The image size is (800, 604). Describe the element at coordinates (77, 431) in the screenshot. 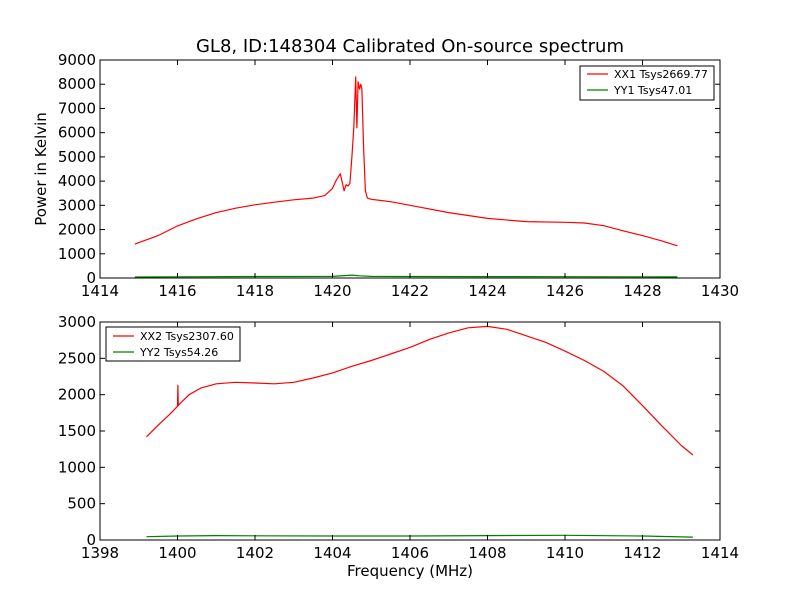

I see `bottom-y-tick-label: 1500` at that location.